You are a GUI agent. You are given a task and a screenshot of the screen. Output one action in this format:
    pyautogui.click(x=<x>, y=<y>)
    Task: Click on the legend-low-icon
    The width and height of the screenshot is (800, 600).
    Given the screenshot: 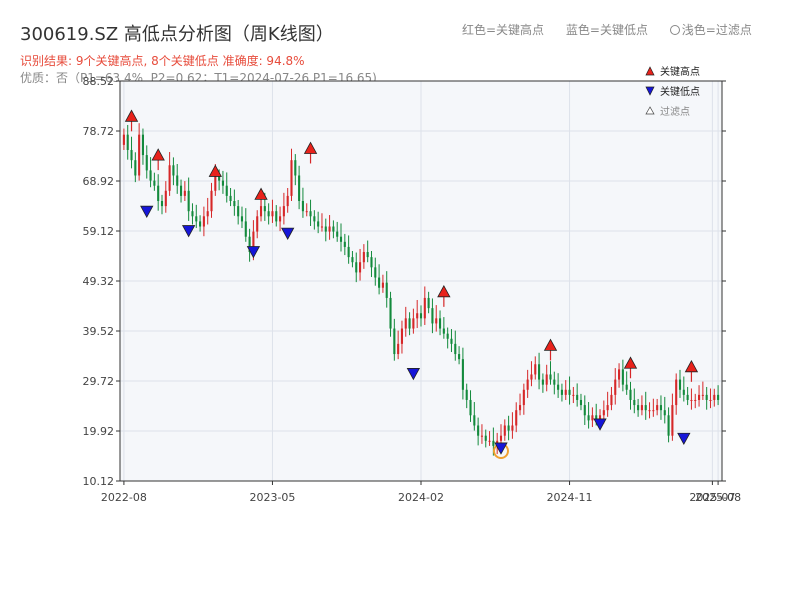 What is the action you would take?
    pyautogui.click(x=650, y=91)
    